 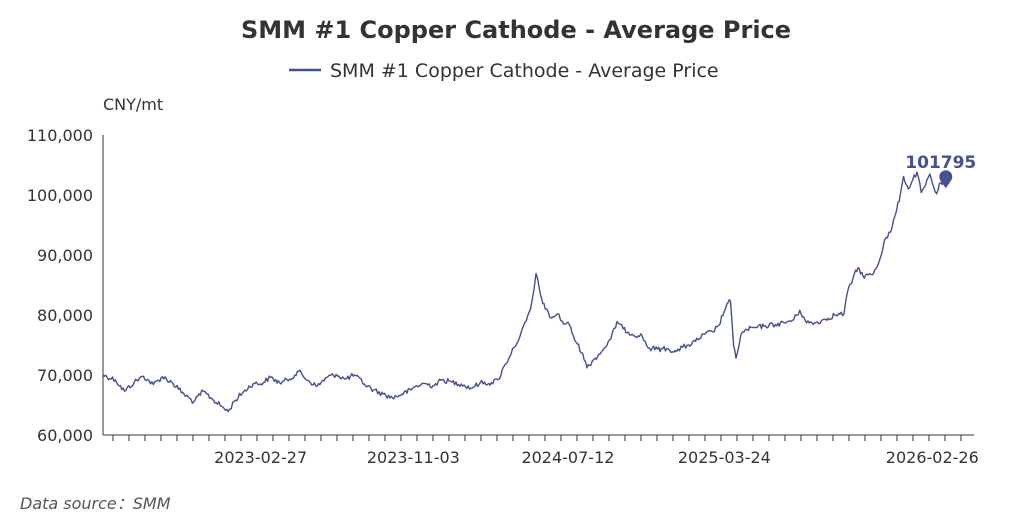 What do you see at coordinates (60, 135) in the screenshot?
I see `y-tick-label: 110,000` at bounding box center [60, 135].